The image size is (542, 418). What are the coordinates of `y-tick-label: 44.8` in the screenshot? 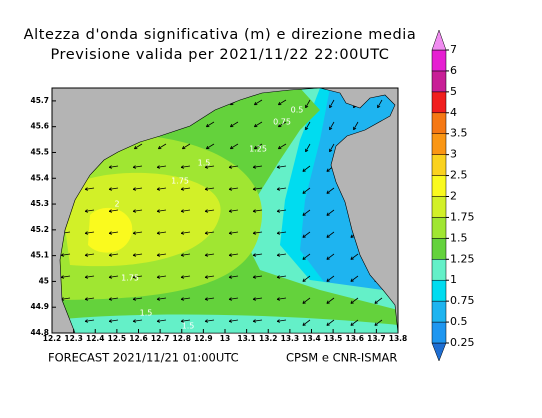 It's located at (39, 332).